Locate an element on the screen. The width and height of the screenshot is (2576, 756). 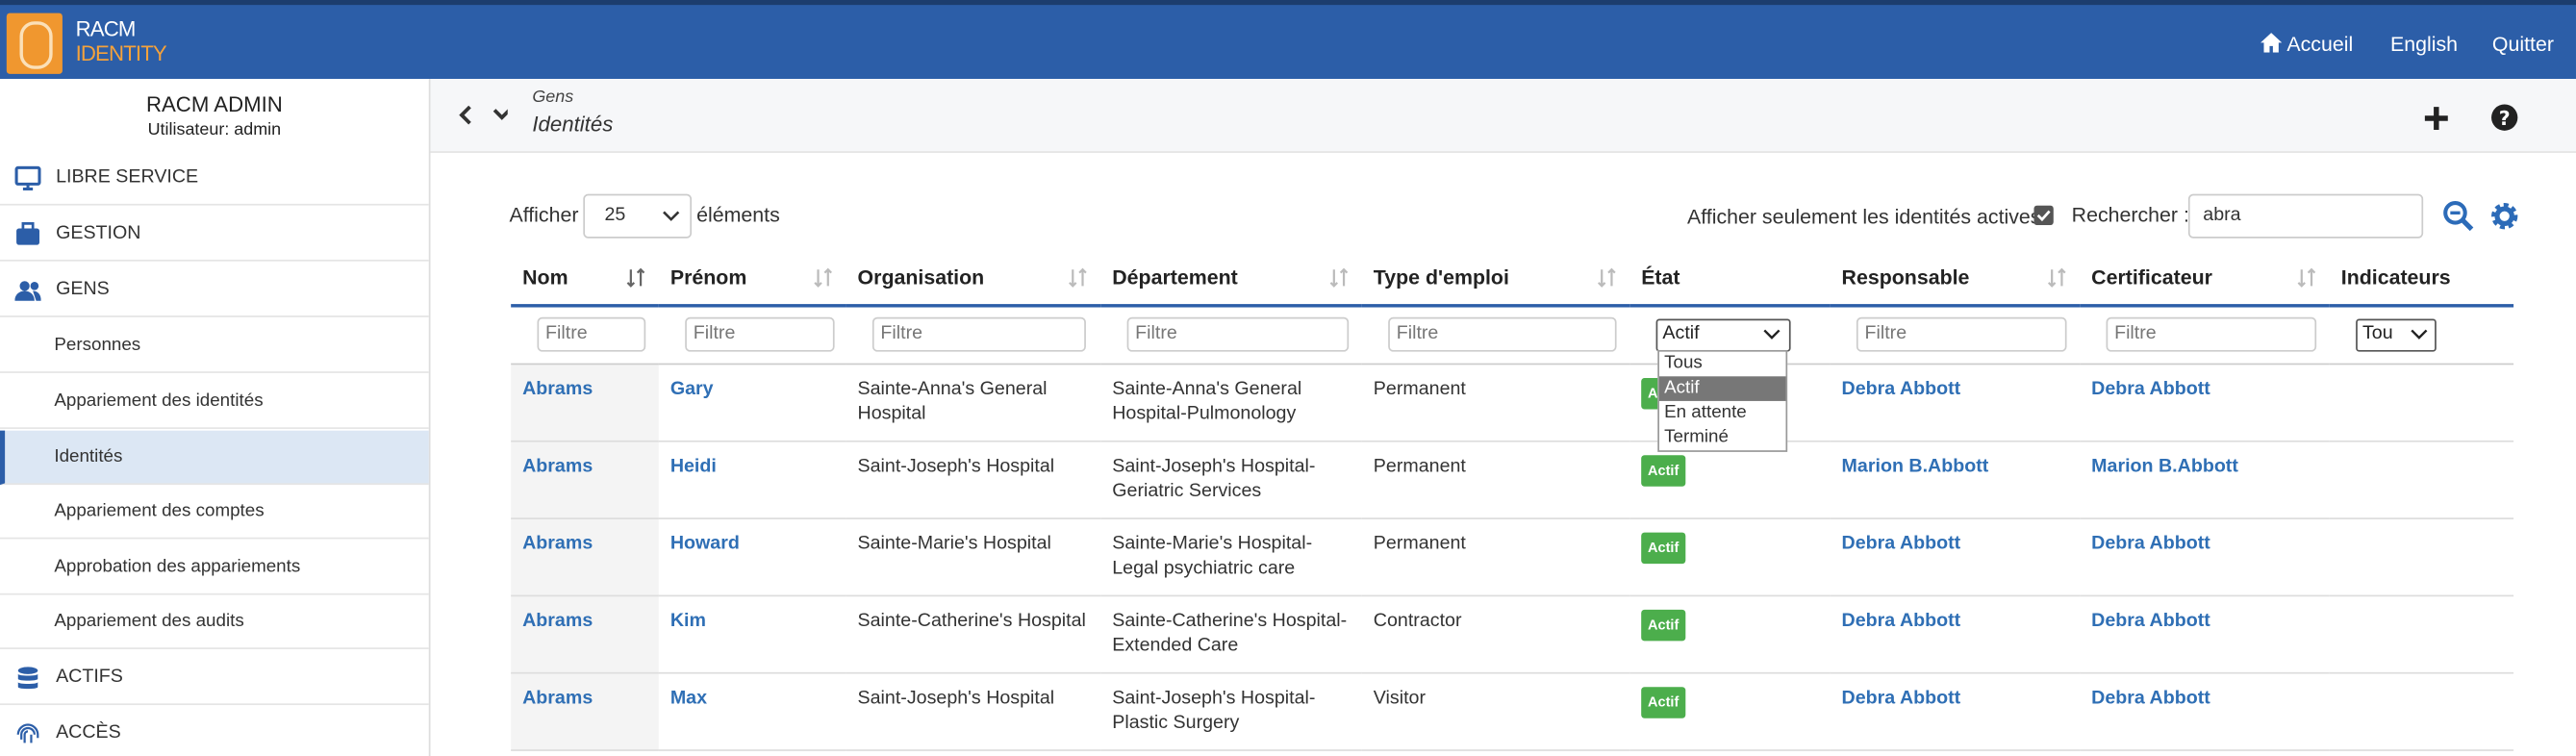
cell-link: Max is located at coordinates (689, 698).